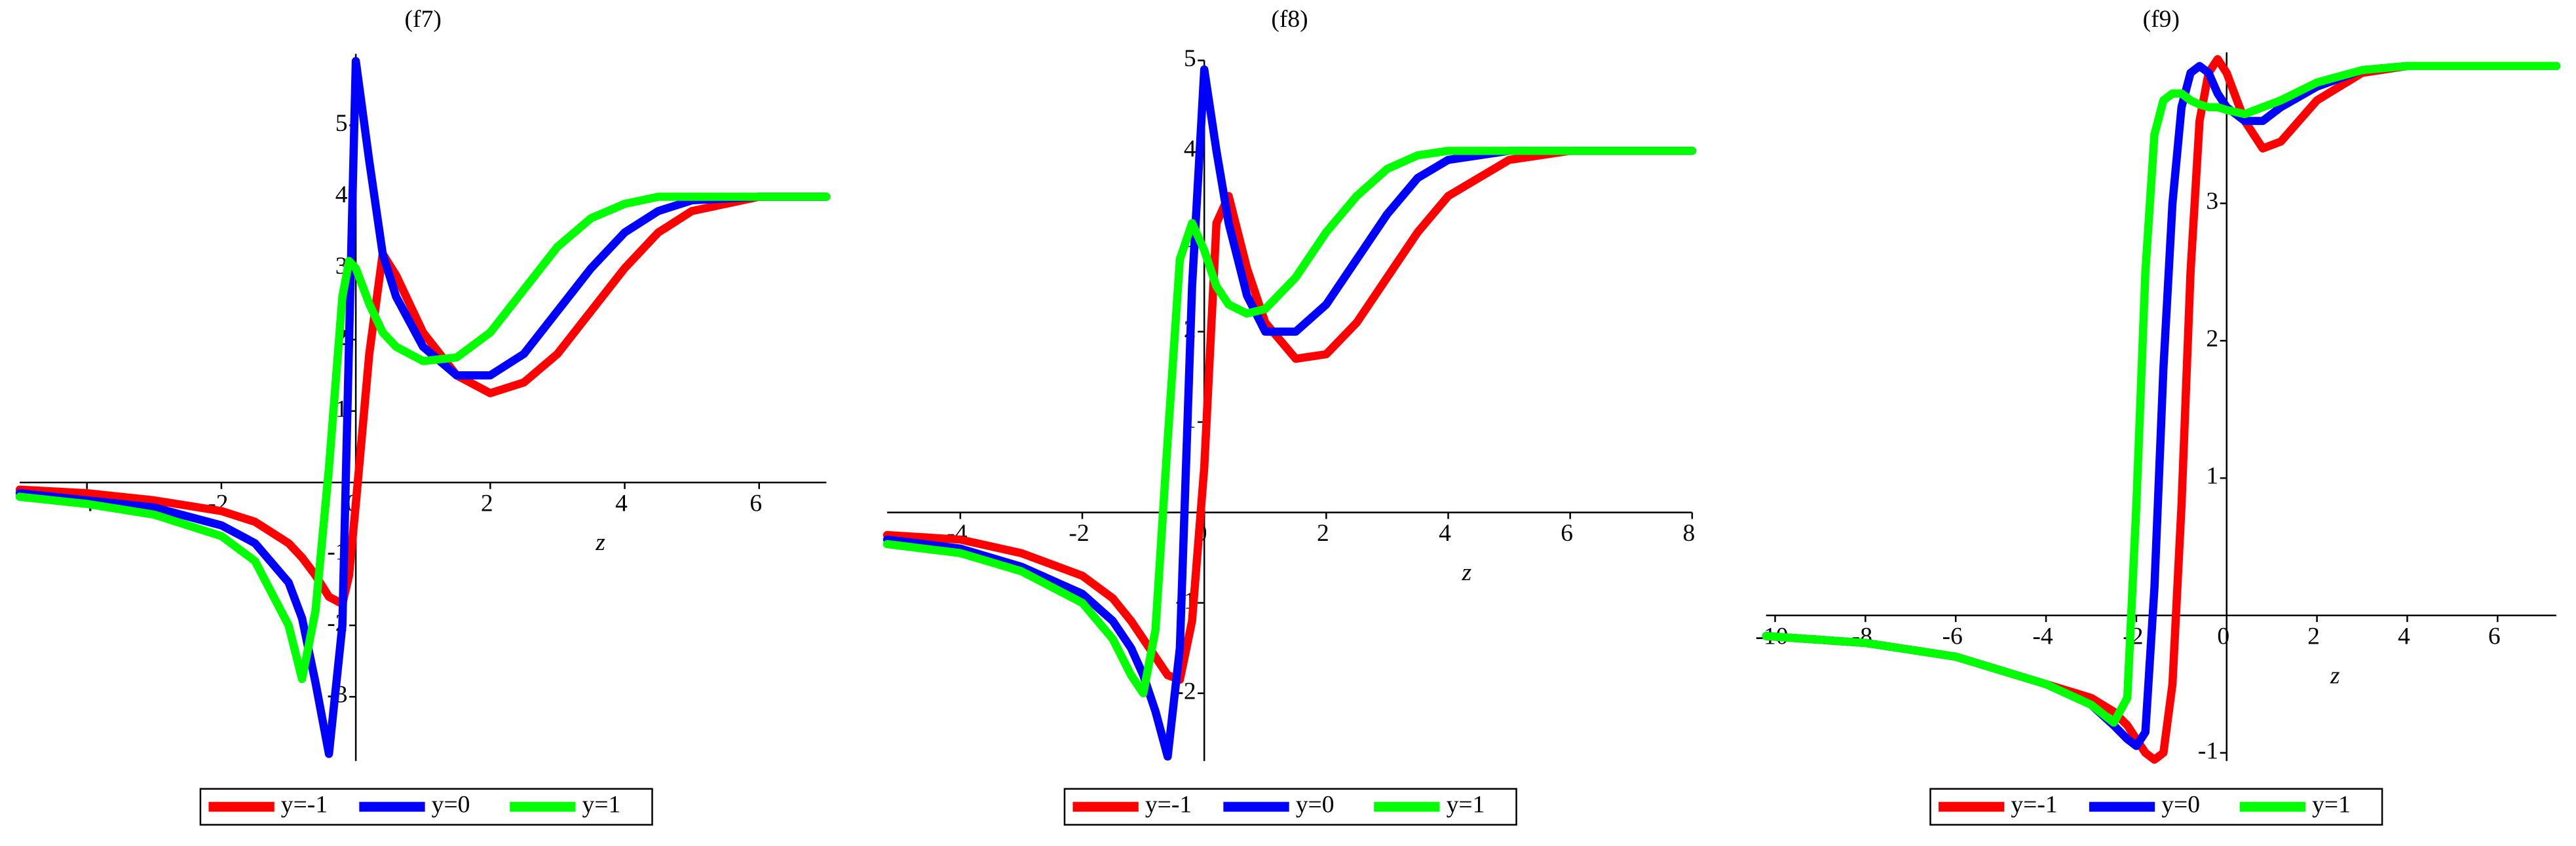 The image size is (2576, 846). What do you see at coordinates (424, 19) in the screenshot?
I see `chart-title: (f7)` at bounding box center [424, 19].